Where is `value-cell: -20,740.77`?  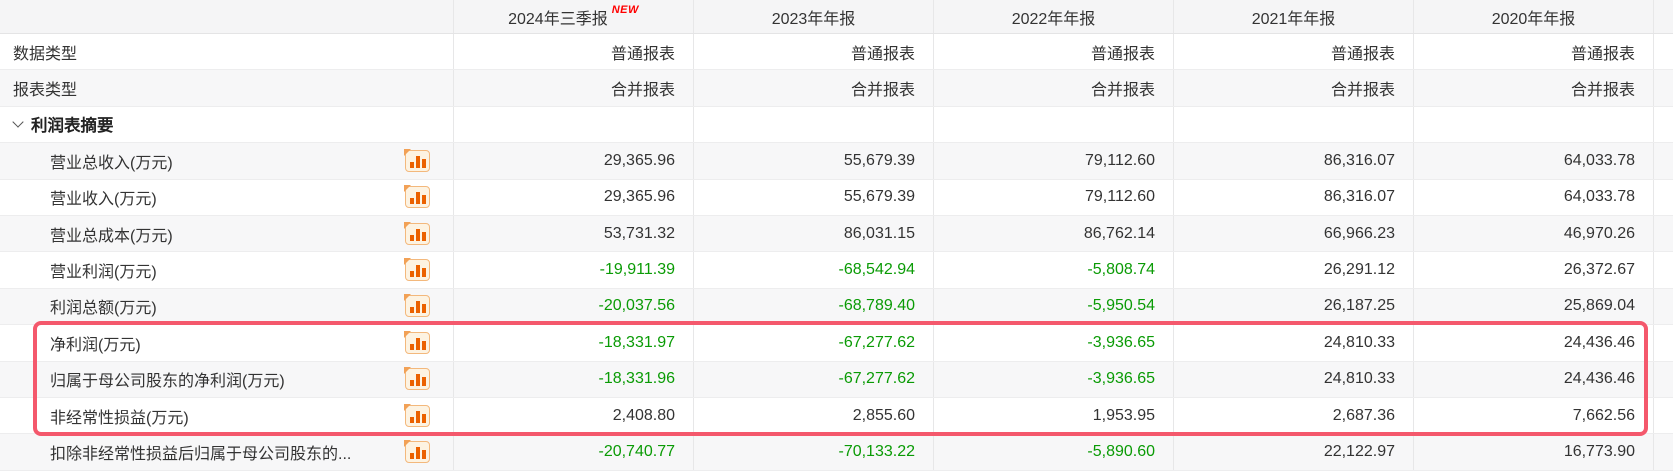
value-cell: -20,740.77 is located at coordinates (573, 452).